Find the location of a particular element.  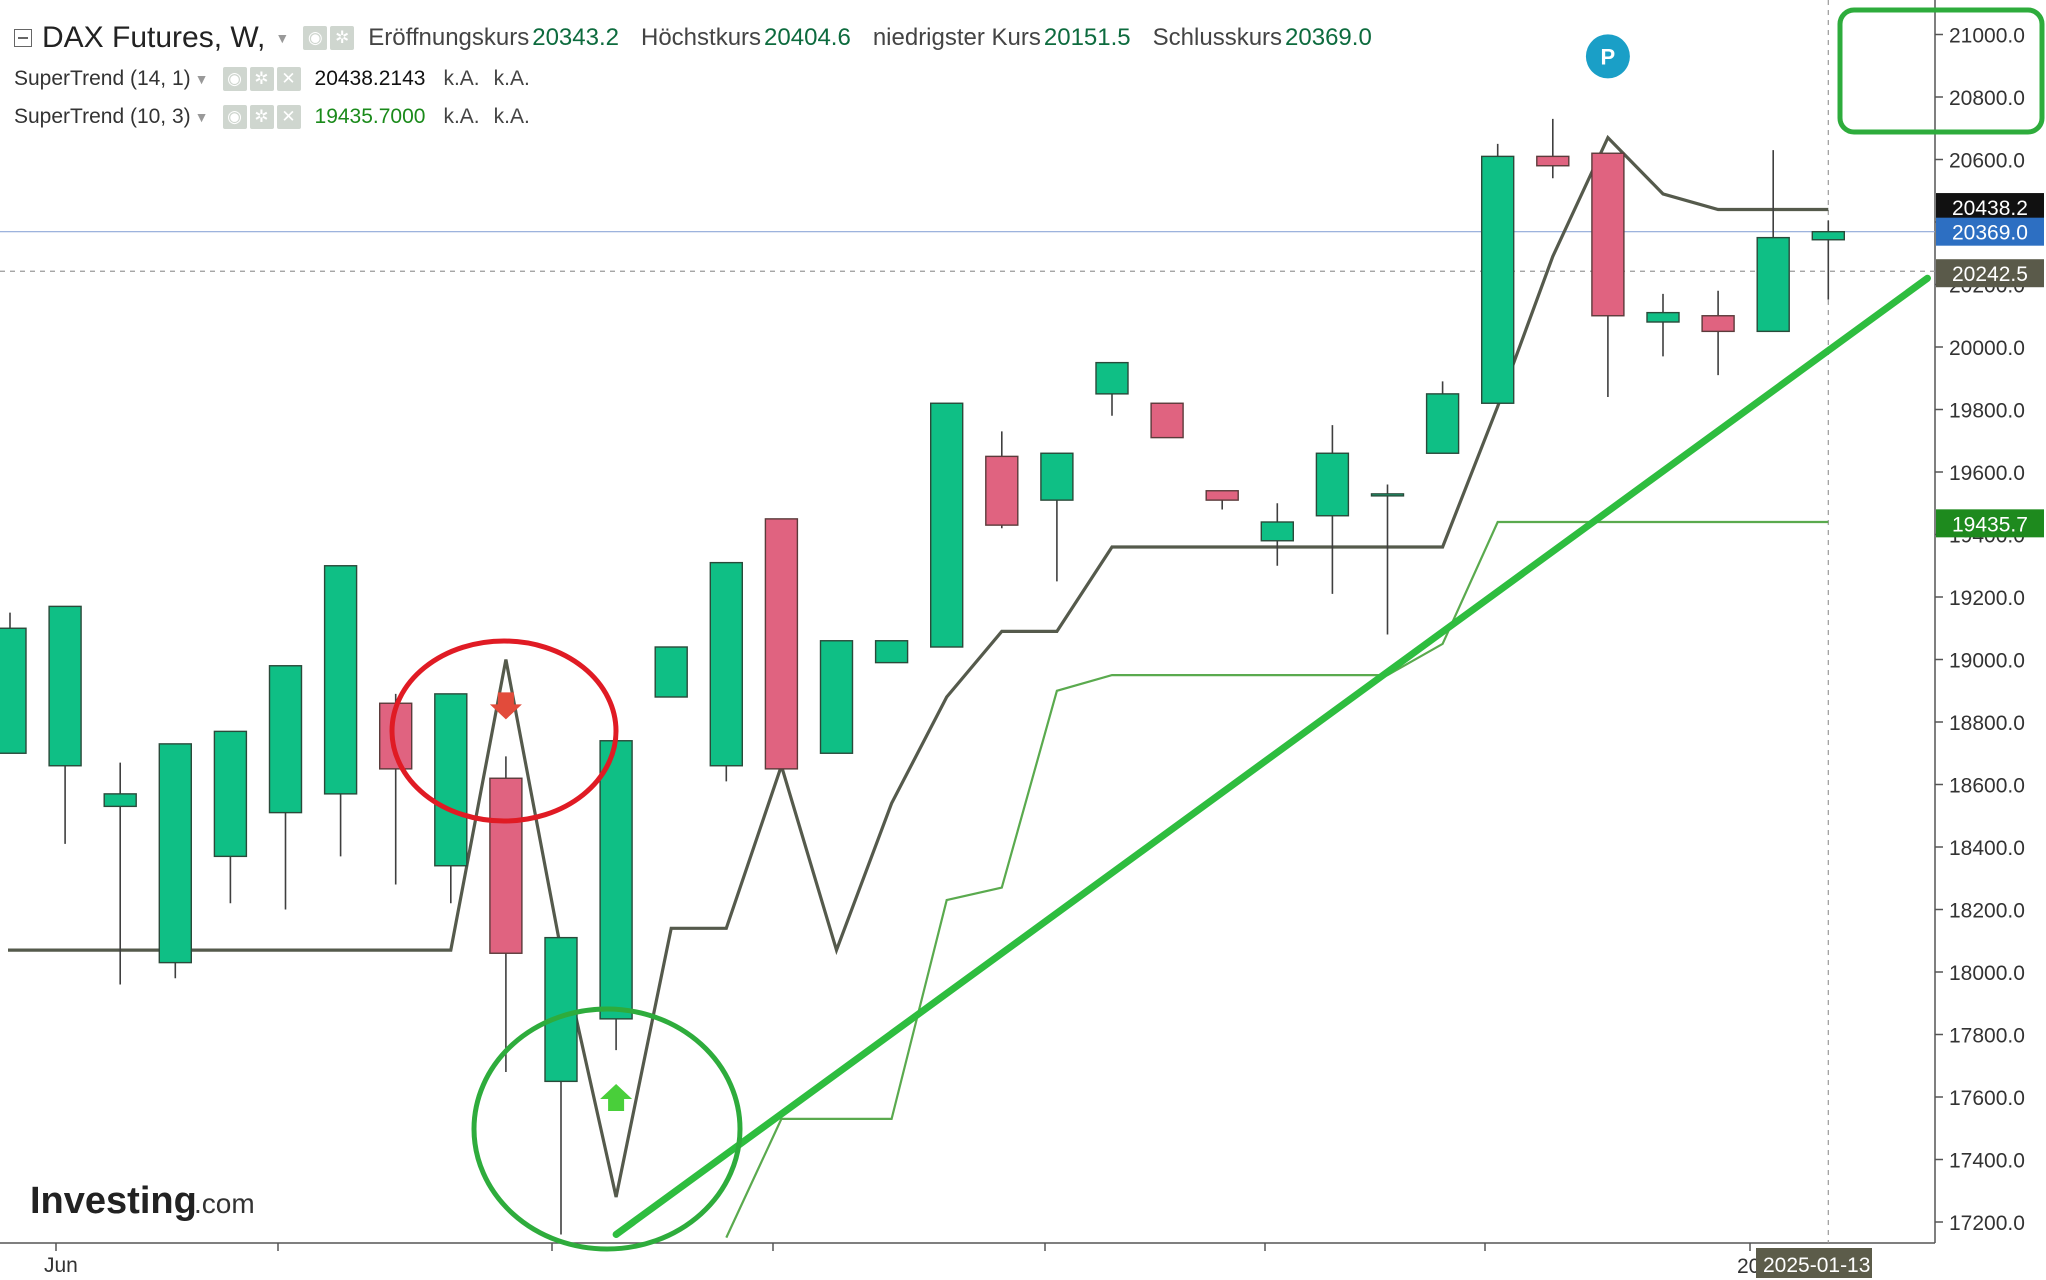

indicator-value: 19435.7000 is located at coordinates (370, 116).